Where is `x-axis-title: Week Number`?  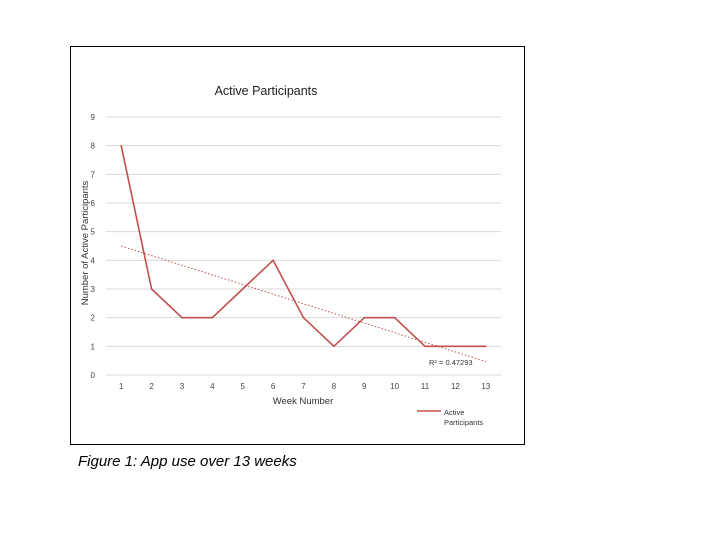 x-axis-title: Week Number is located at coordinates (303, 401).